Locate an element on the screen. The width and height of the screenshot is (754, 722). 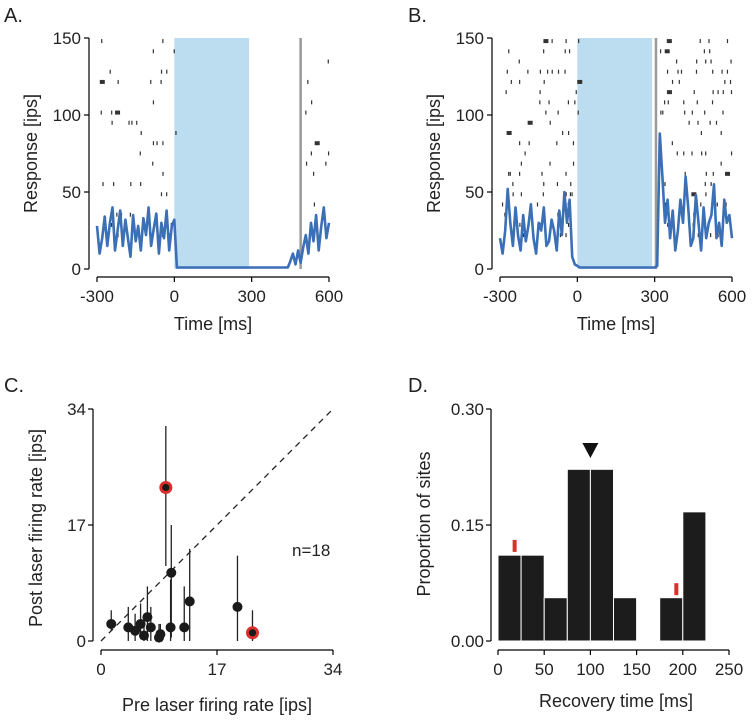
a-ytick-label: 150 is located at coordinates (67, 38).